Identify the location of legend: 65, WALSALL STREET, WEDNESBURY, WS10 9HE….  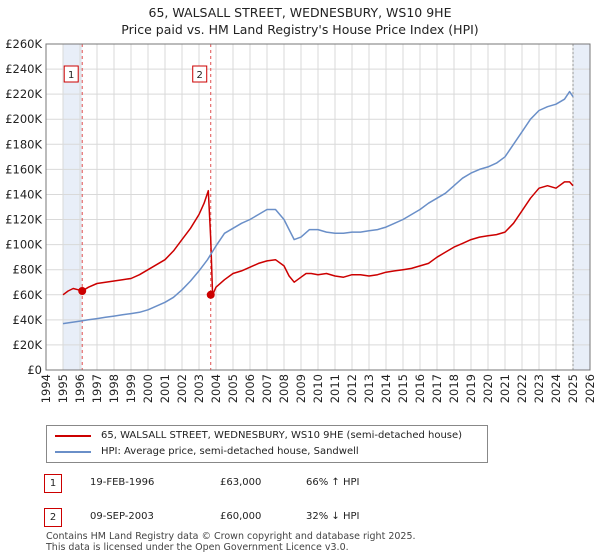
(267, 444).